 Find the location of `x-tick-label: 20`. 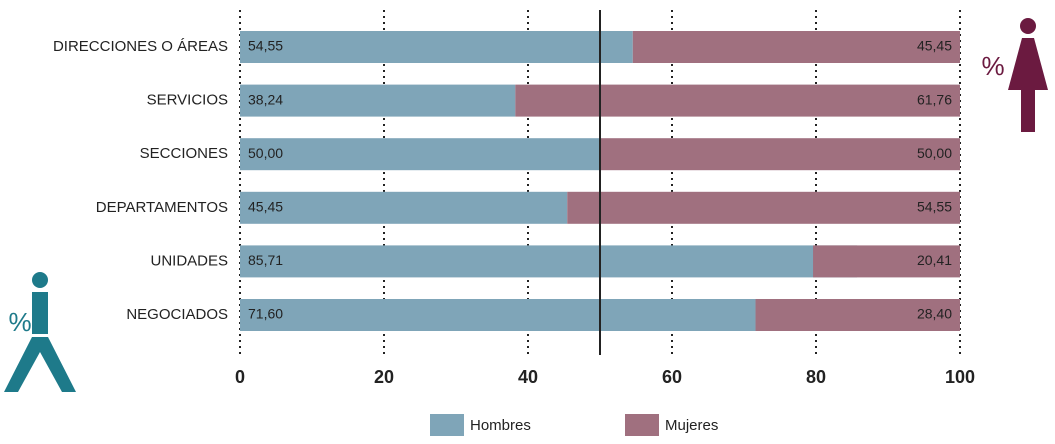

x-tick-label: 20 is located at coordinates (384, 377).